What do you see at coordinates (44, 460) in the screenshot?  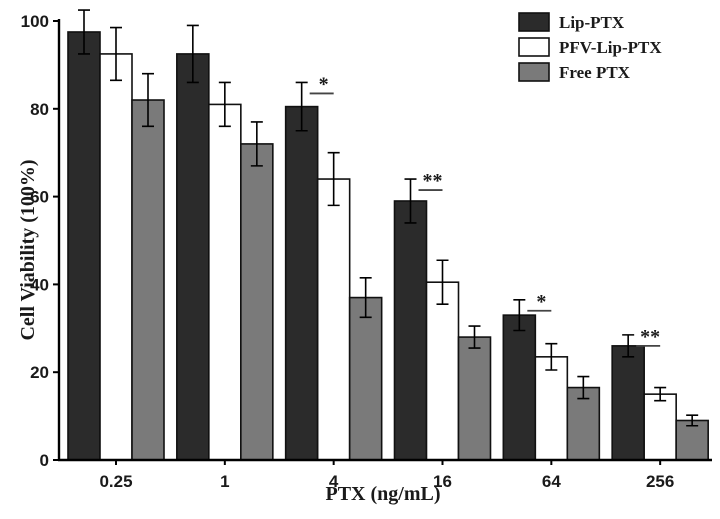 I see `y-tick-label-0: 0` at bounding box center [44, 460].